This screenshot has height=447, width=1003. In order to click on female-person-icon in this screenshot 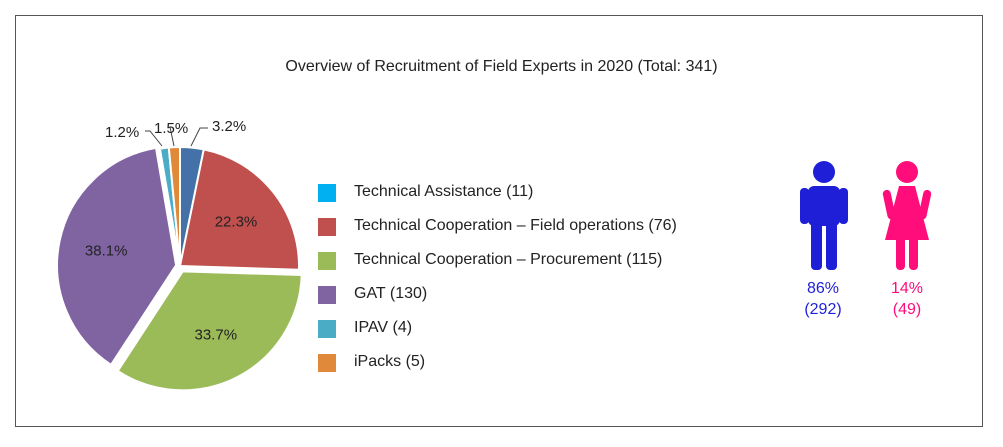, I will do `click(907, 215)`.